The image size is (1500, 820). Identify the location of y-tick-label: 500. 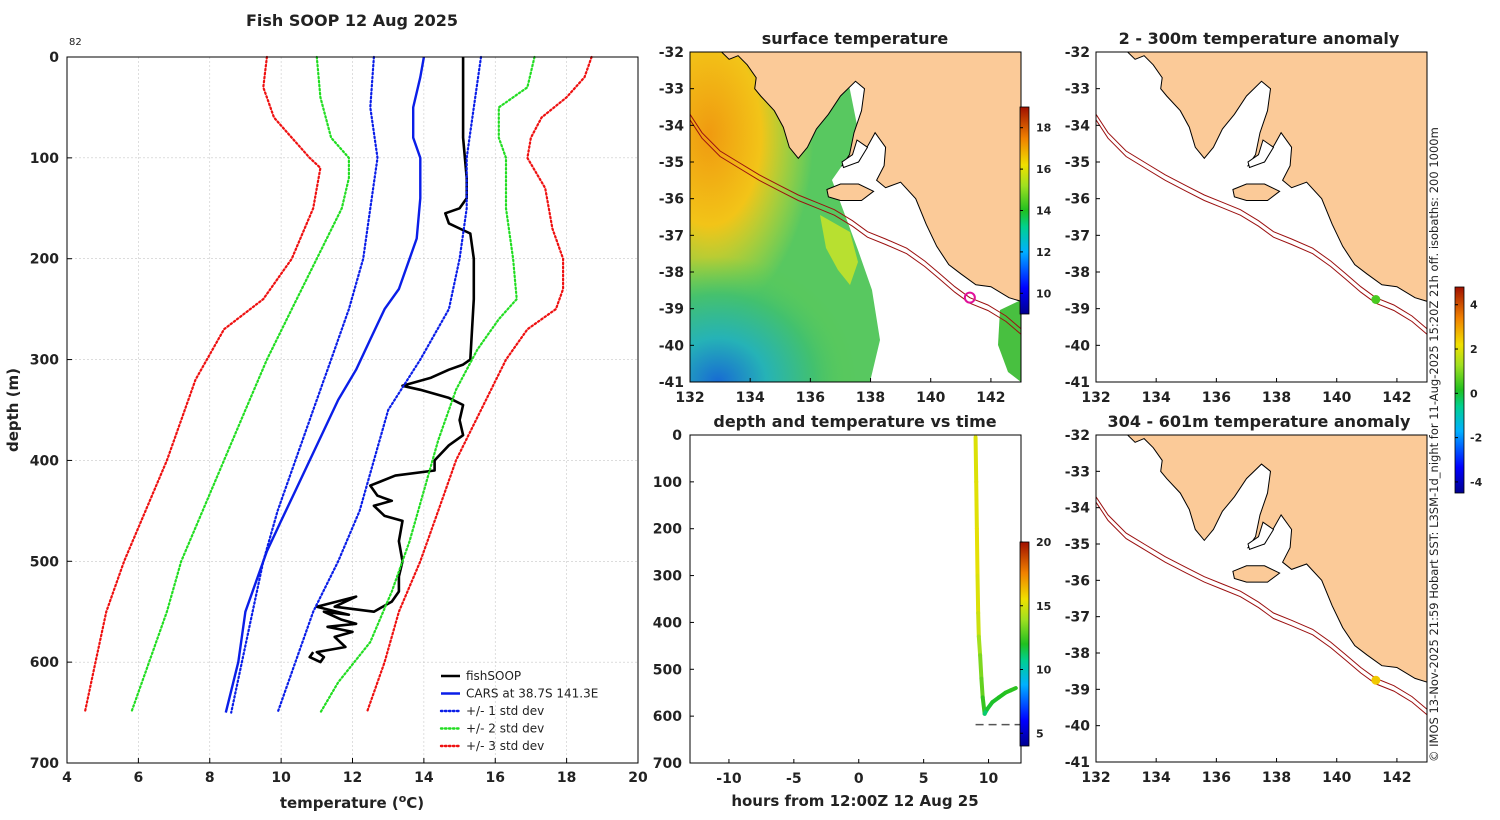
(667, 670).